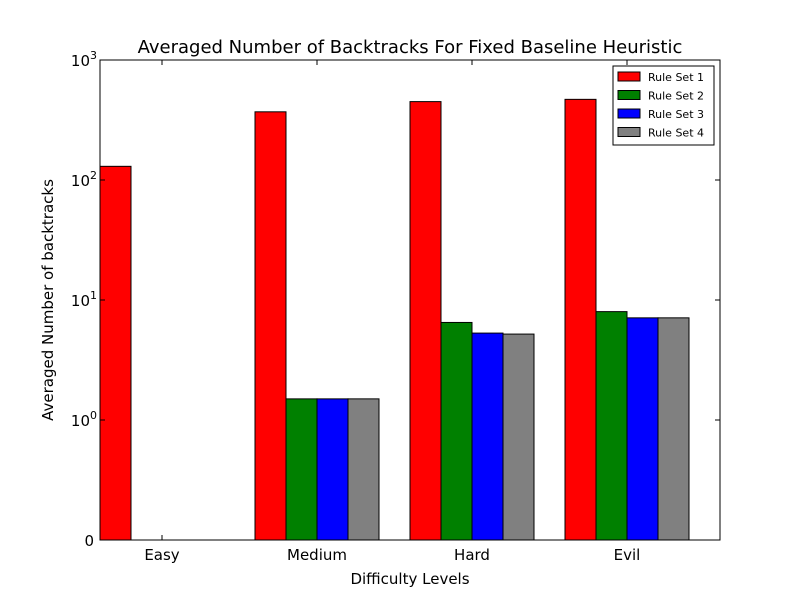  What do you see at coordinates (48, 300) in the screenshot?
I see `y-axis-label: Averaged Number of backtracks` at bounding box center [48, 300].